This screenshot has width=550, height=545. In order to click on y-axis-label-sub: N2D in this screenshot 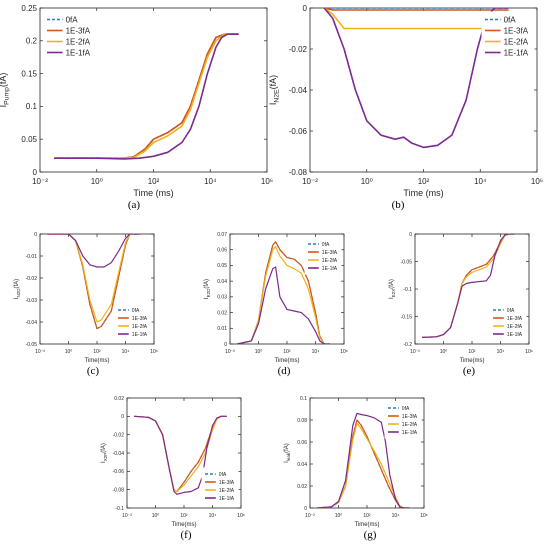, I will do `click(18, 293)`.